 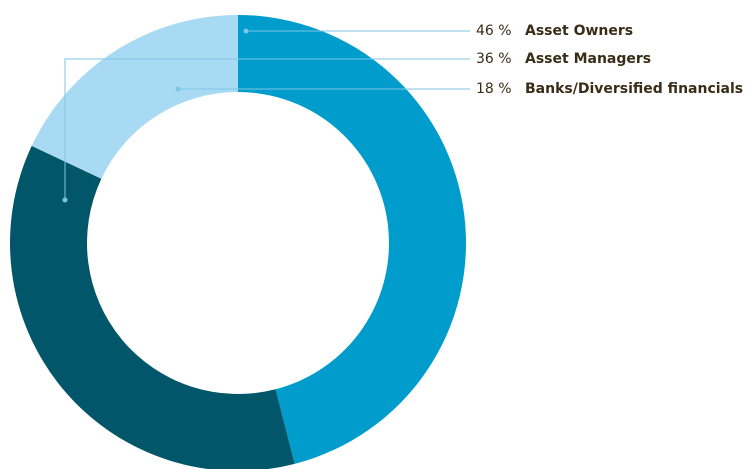 What do you see at coordinates (134, 97) in the screenshot?
I see `donut-segment` at bounding box center [134, 97].